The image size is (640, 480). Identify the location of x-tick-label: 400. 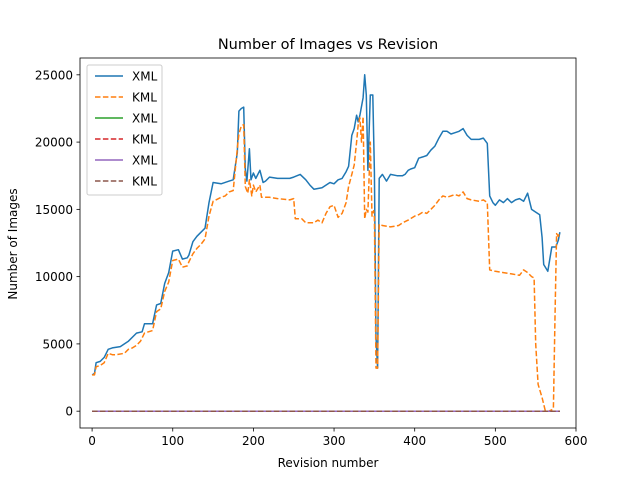
(414, 441).